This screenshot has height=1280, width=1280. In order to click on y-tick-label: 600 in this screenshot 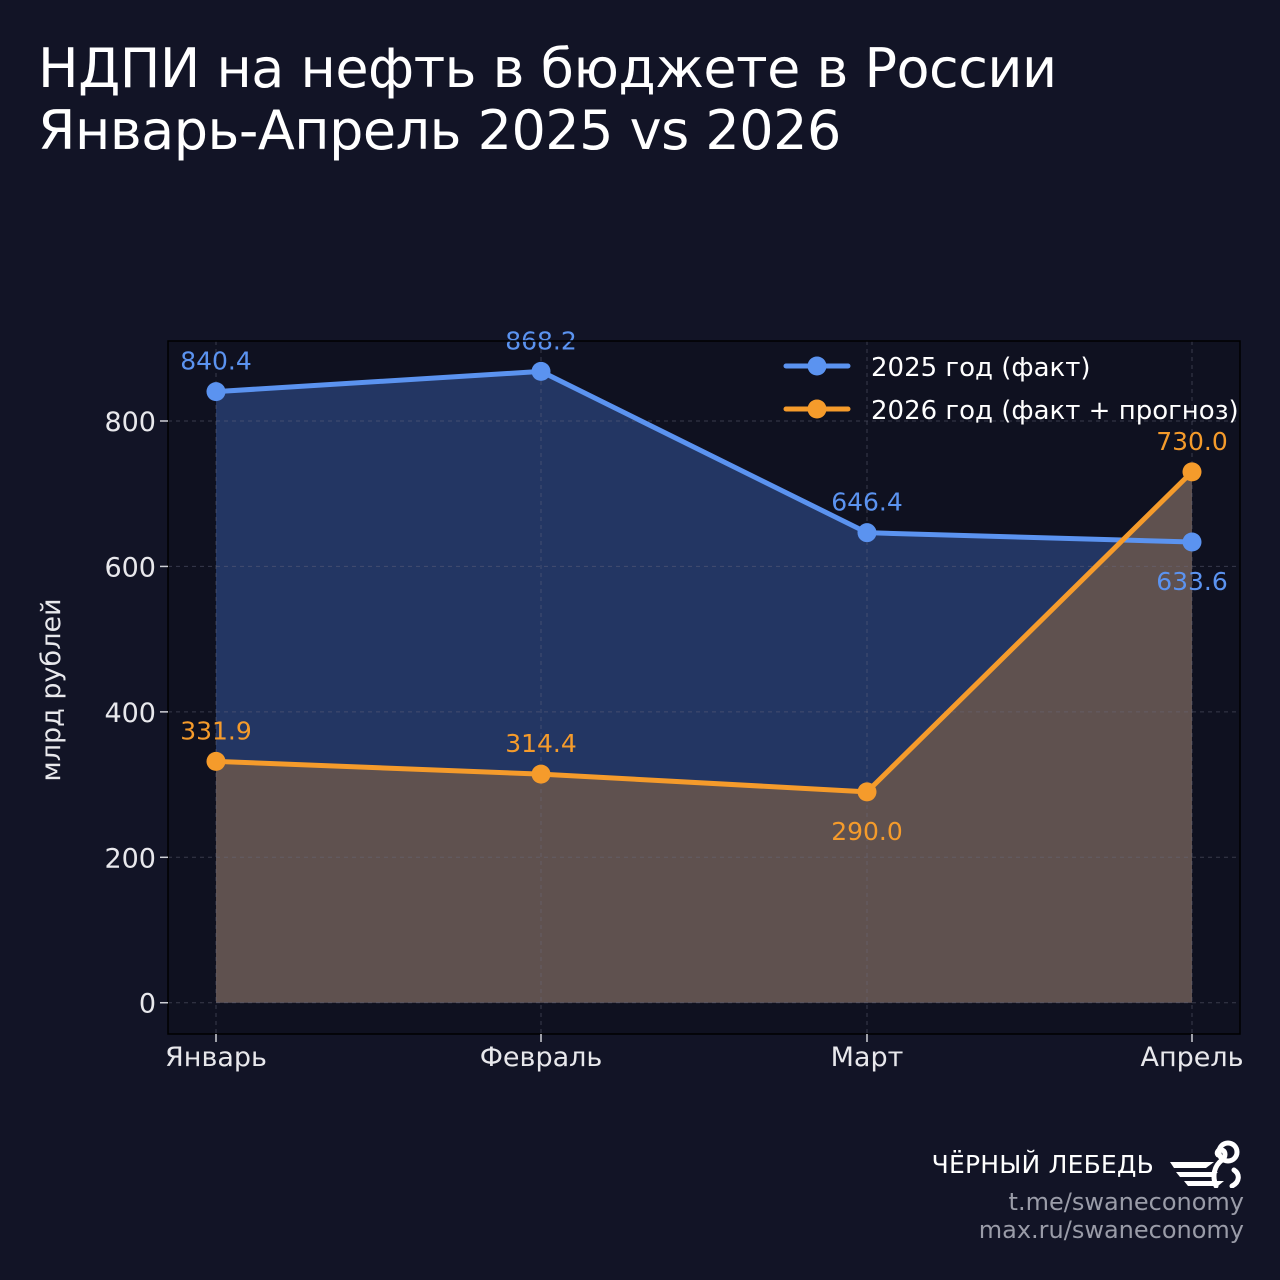, I will do `click(130, 567)`.